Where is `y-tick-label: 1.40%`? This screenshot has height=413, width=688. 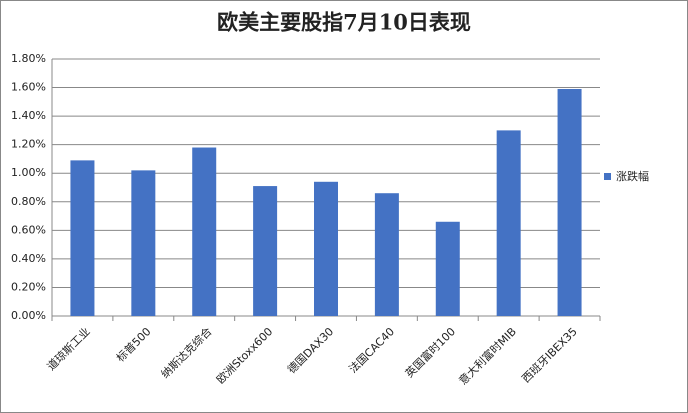
y-tick-label: 1.40% is located at coordinates (28, 115).